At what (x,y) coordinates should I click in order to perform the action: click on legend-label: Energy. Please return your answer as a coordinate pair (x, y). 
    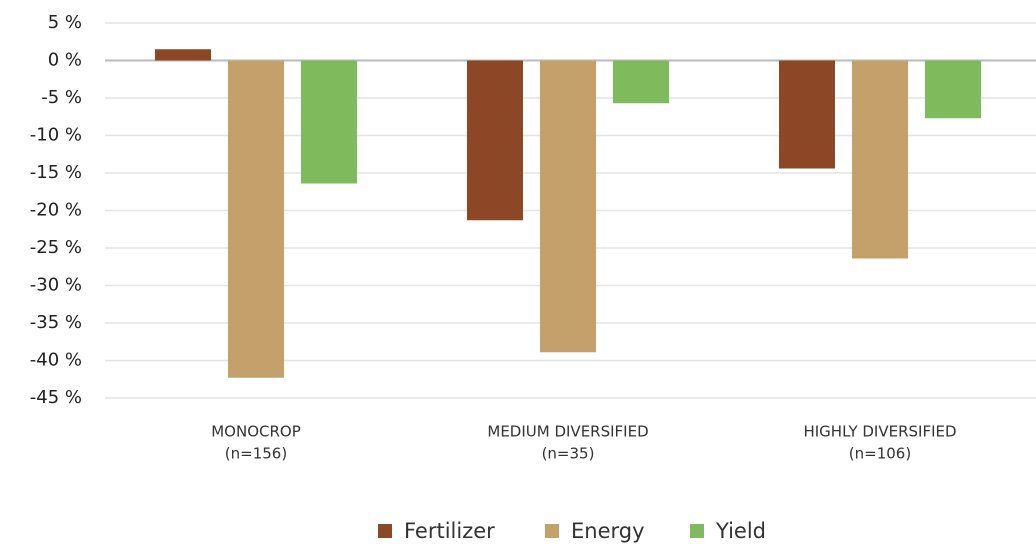
    Looking at the image, I should click on (608, 531).